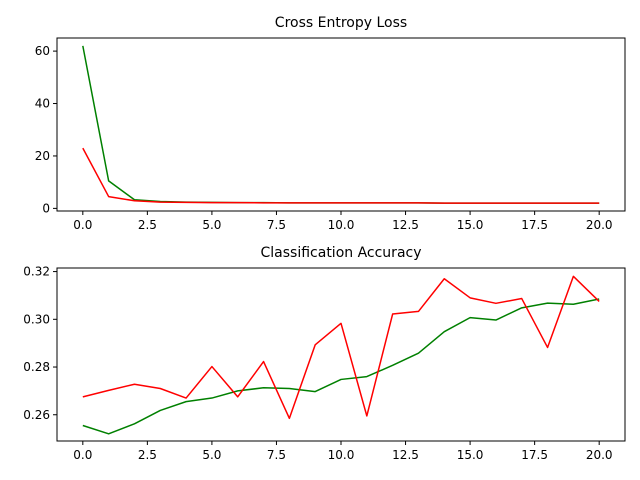 This screenshot has width=640, height=480. What do you see at coordinates (42, 51) in the screenshot?
I see `y-tick-label: 60` at bounding box center [42, 51].